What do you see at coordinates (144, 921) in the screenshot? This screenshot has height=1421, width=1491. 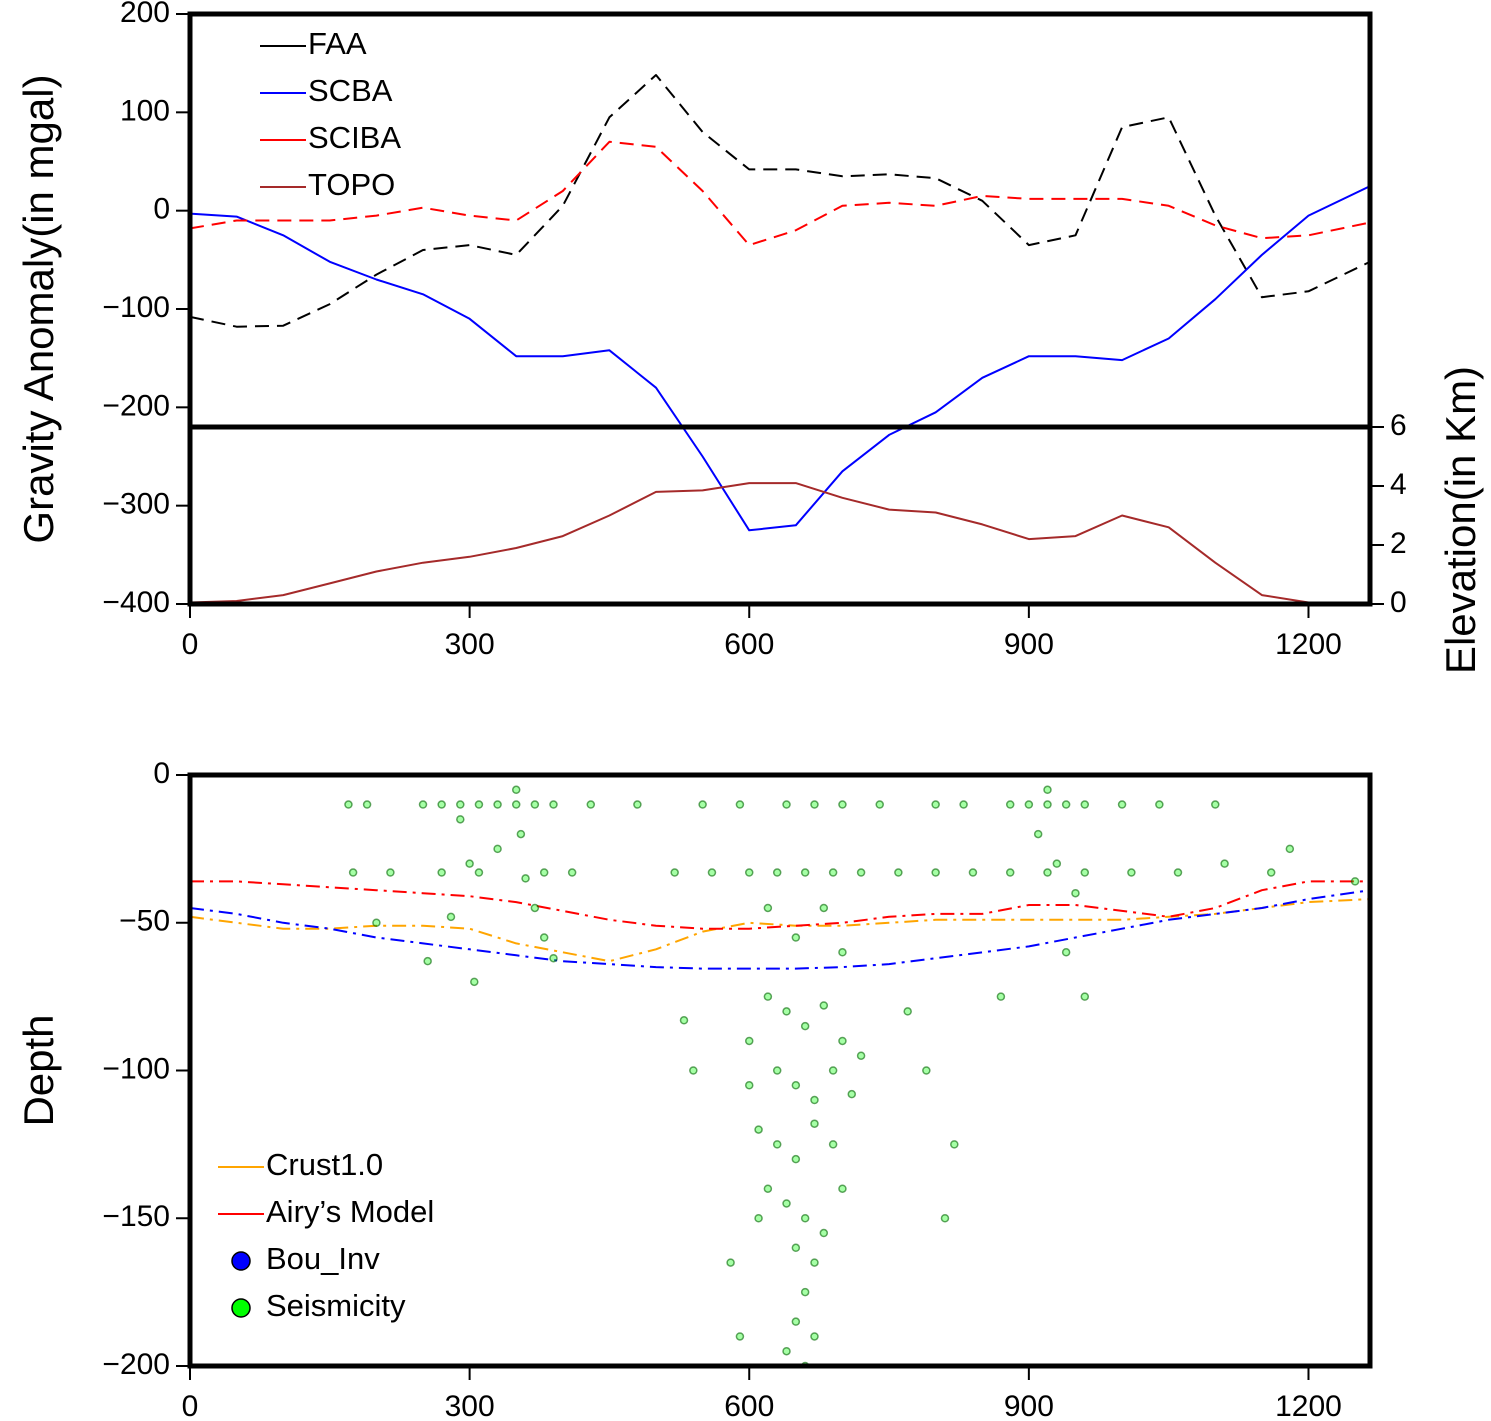 I see `y-tick-label: −50` at bounding box center [144, 921].